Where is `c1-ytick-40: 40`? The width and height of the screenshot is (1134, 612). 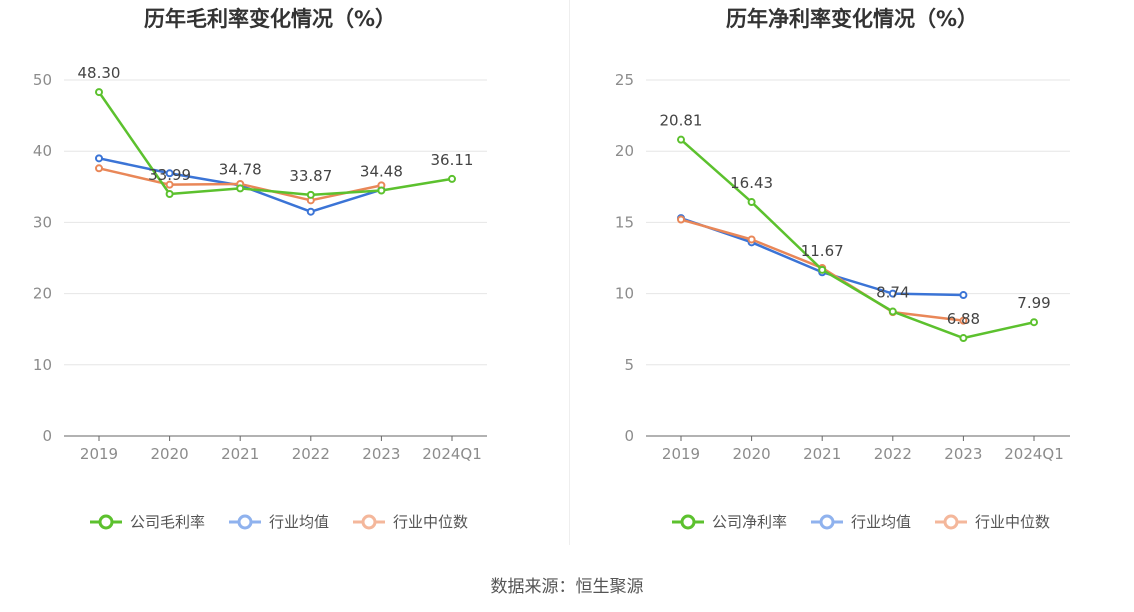
c1-ytick-40: 40 is located at coordinates (42, 151).